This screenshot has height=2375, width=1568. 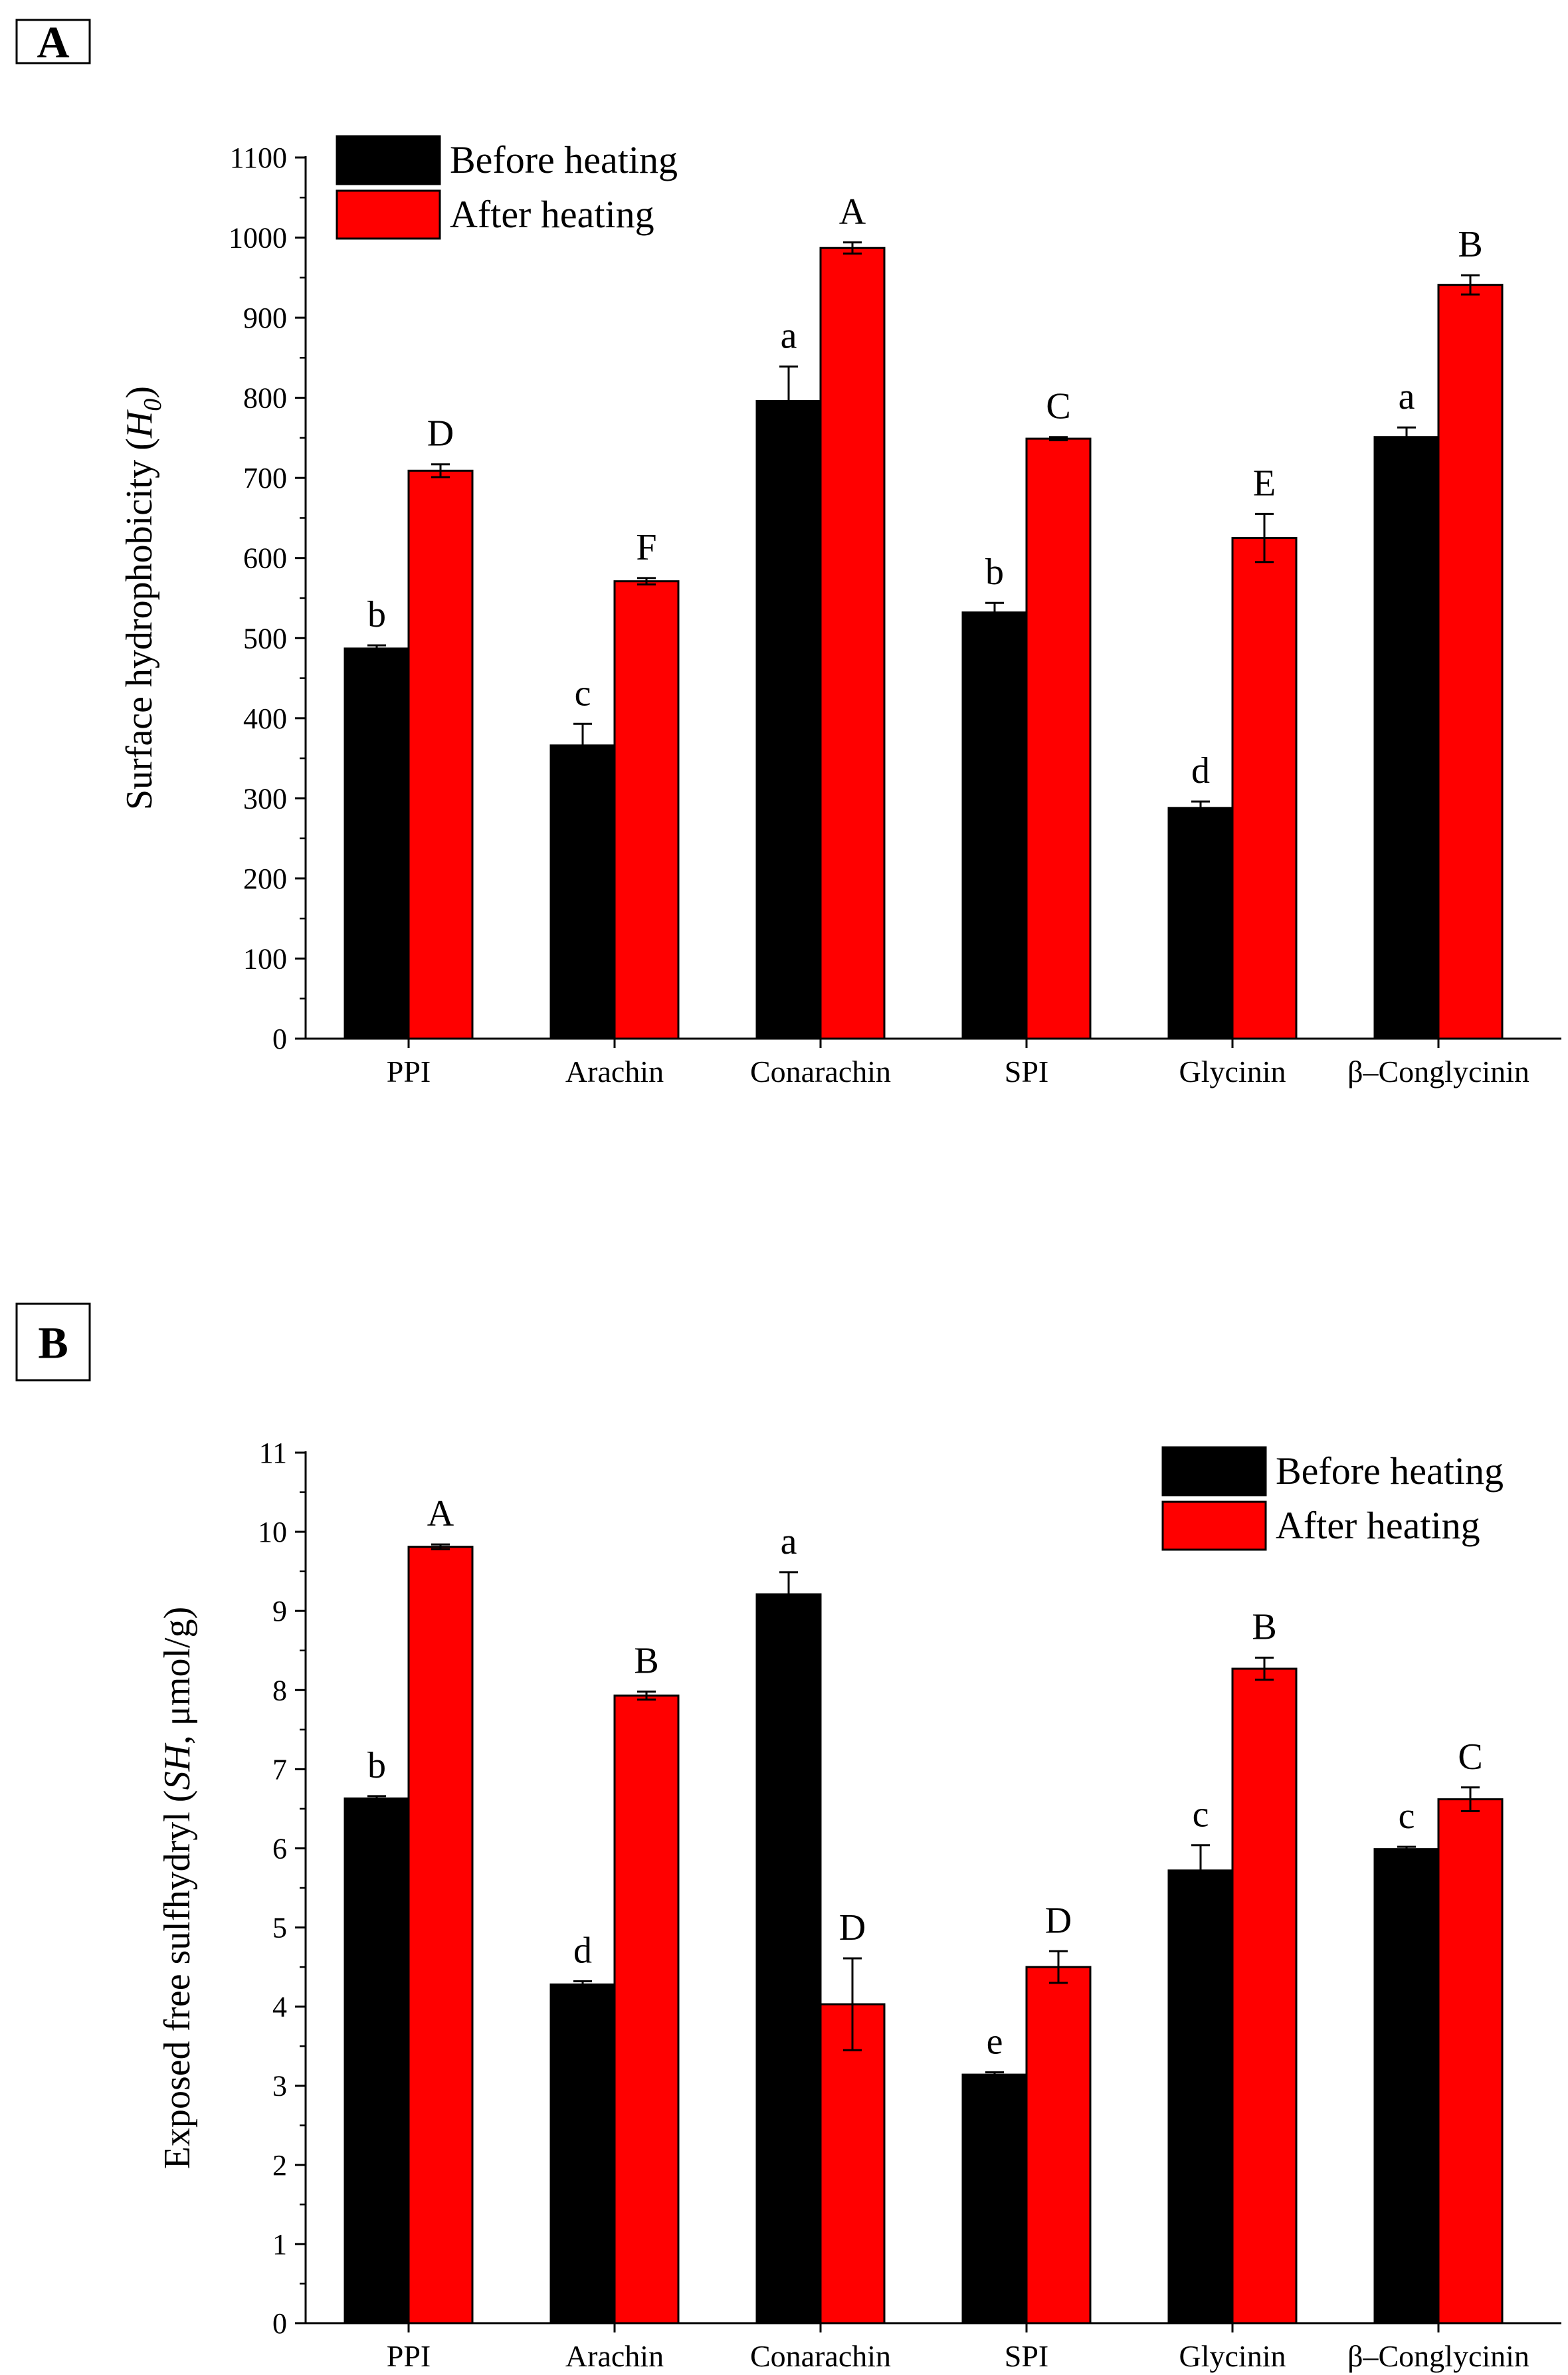 I want to click on y-tick-label: 11, so click(x=273, y=1453).